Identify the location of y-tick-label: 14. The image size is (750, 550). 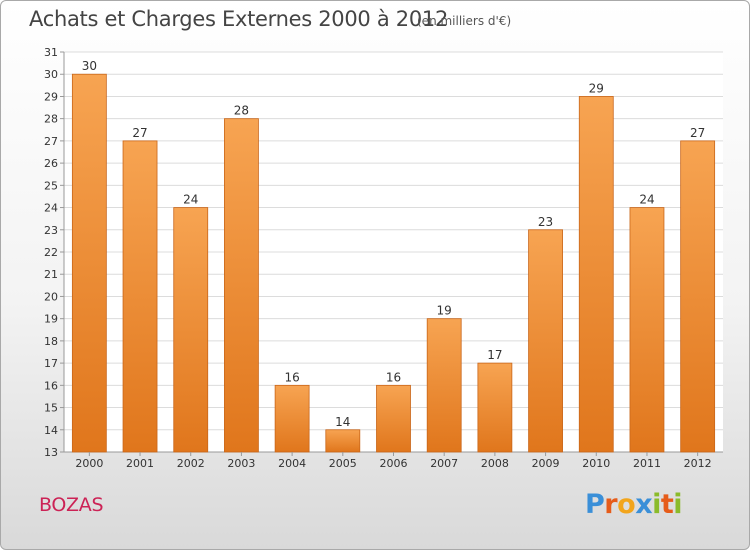
(51, 430).